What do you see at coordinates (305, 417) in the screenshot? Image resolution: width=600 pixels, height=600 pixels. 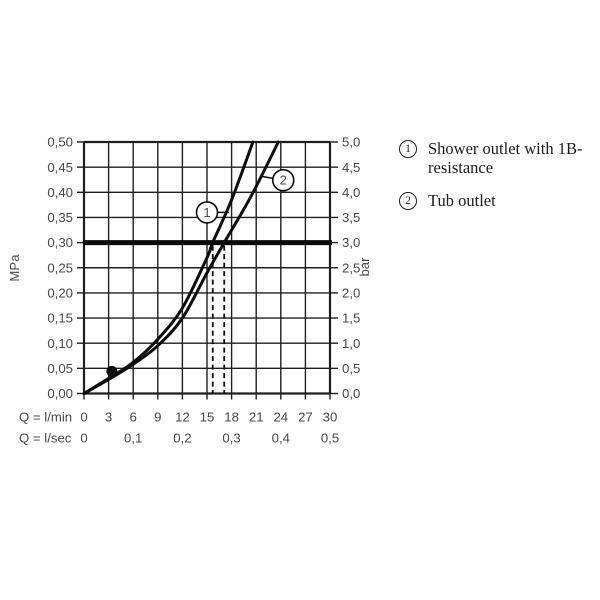 I see `xtick-lmin-label: 27` at bounding box center [305, 417].